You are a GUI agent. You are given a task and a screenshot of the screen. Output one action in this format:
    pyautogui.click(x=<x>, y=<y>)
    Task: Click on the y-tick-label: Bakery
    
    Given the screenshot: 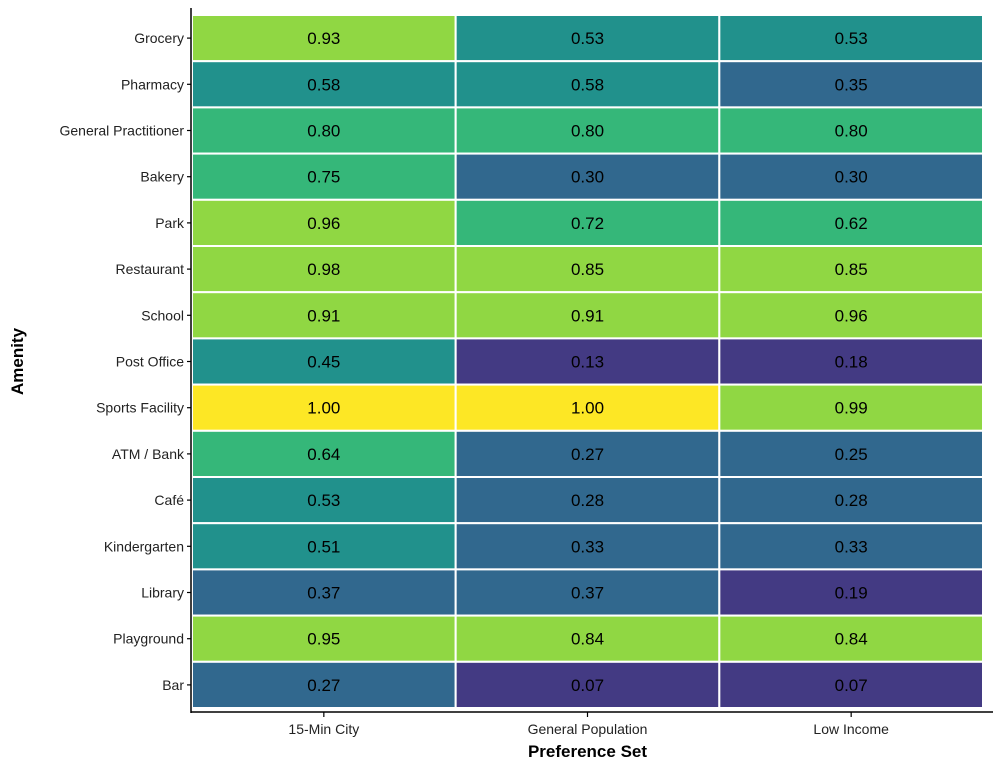 What is the action you would take?
    pyautogui.click(x=162, y=177)
    